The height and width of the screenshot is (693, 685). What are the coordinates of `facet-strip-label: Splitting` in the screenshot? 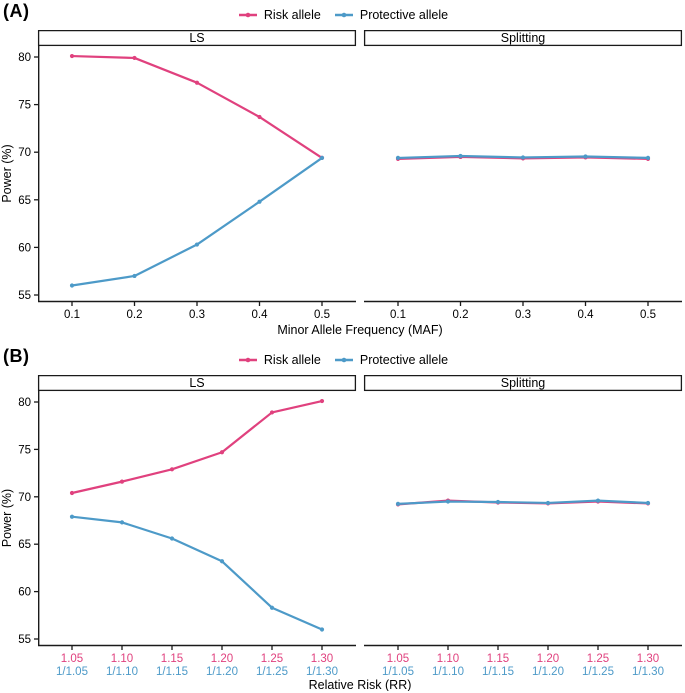 It's located at (523, 38).